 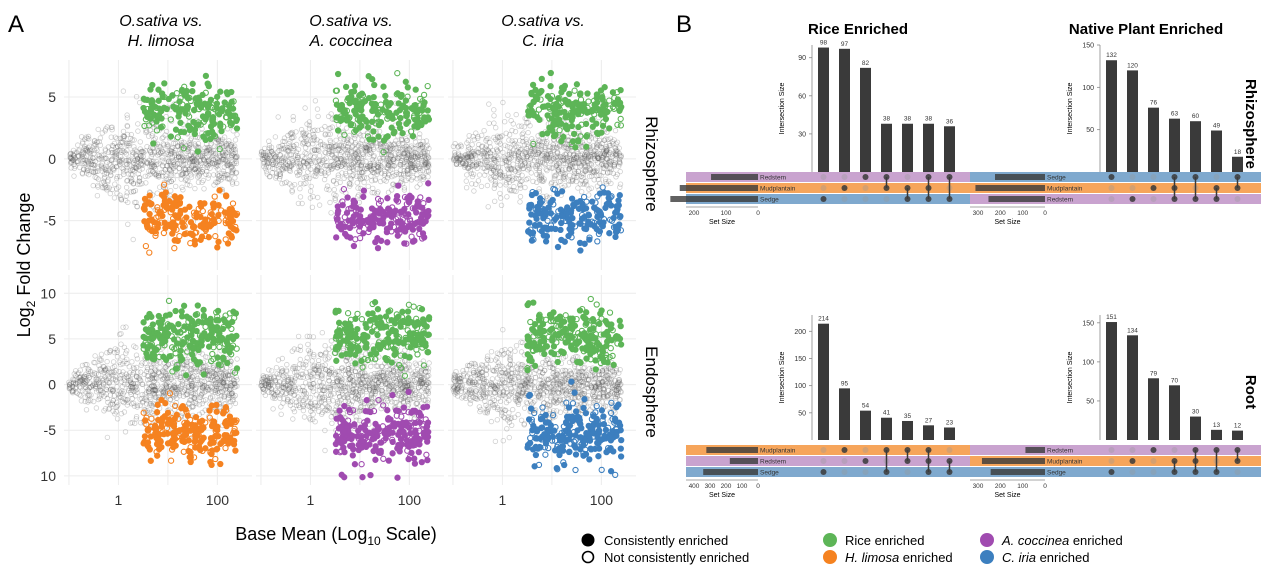 What do you see at coordinates (161, 41) in the screenshot?
I see `facet-title-1-line2: H. limosa` at bounding box center [161, 41].